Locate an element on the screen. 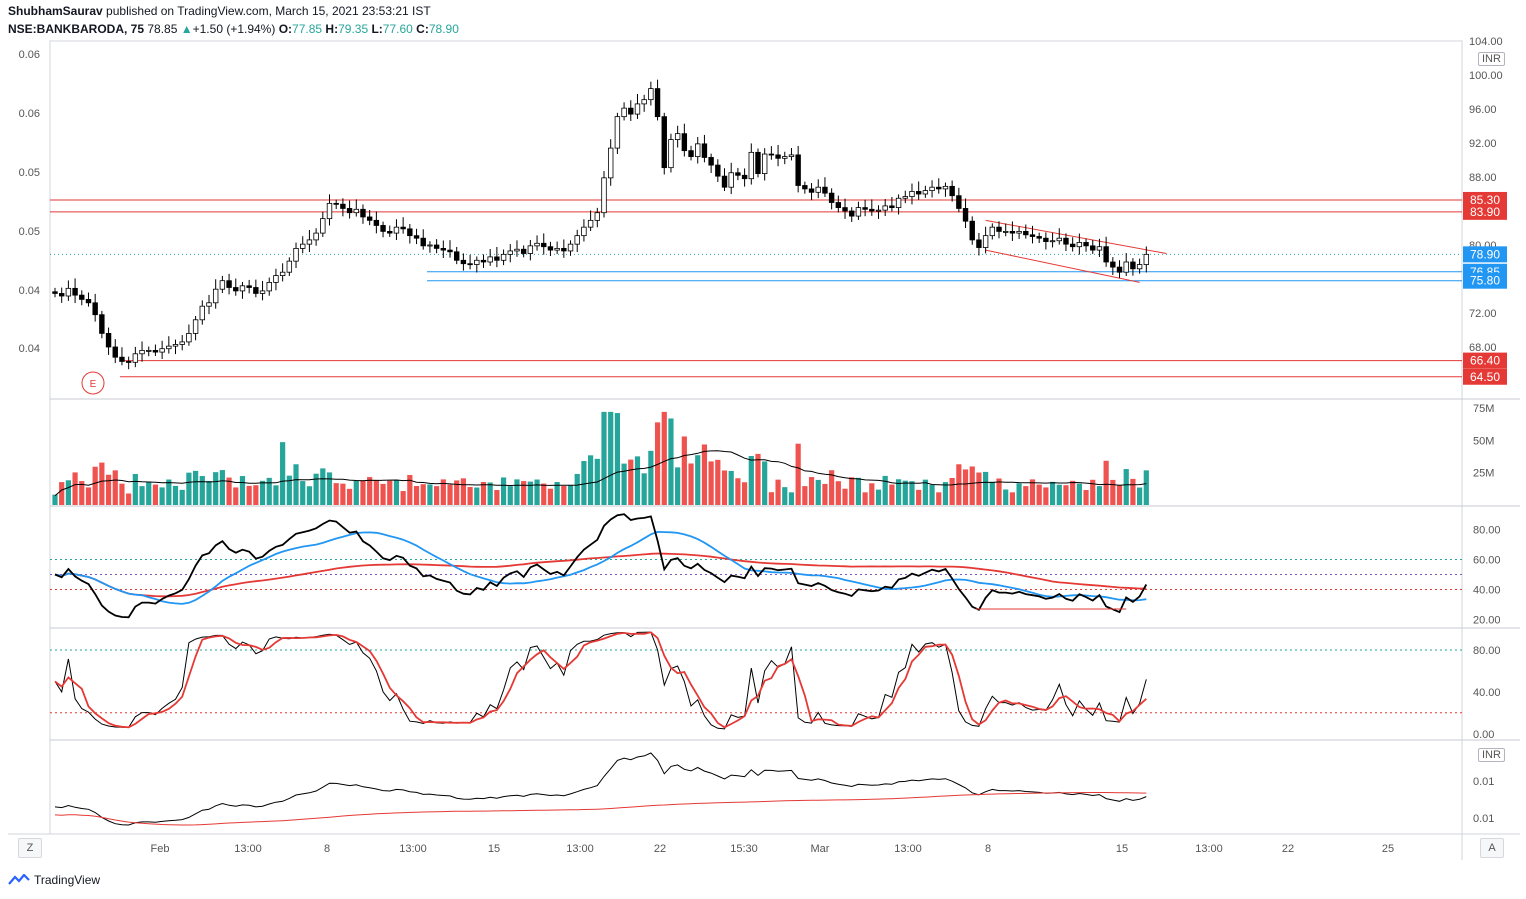  relative-tick-label: 0.01 is located at coordinates (1483, 782).